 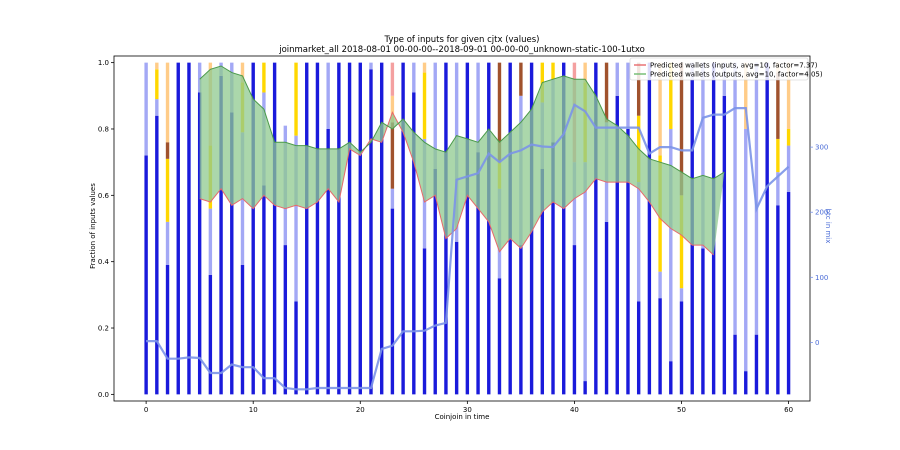 What do you see at coordinates (462, 40) in the screenshot?
I see `chart-title-line1: Type of inputs for given cjtx (values)` at bounding box center [462, 40].